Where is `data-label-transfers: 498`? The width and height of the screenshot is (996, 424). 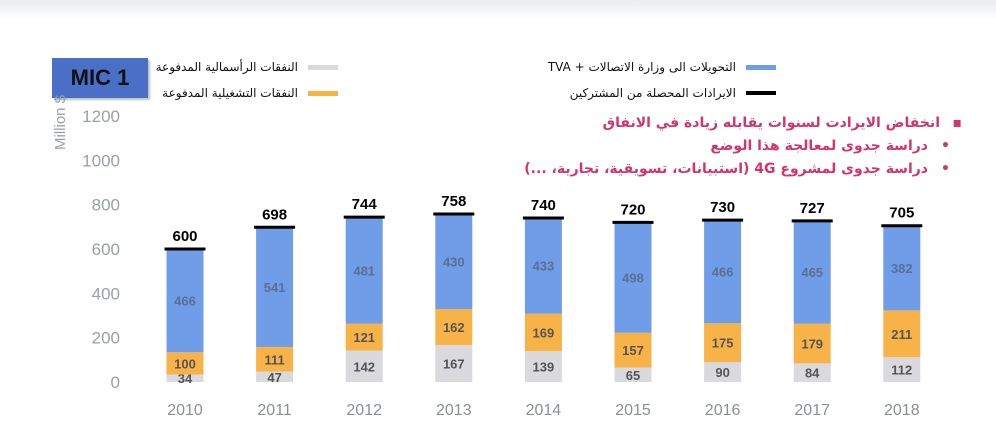 data-label-transfers: 498 is located at coordinates (633, 278).